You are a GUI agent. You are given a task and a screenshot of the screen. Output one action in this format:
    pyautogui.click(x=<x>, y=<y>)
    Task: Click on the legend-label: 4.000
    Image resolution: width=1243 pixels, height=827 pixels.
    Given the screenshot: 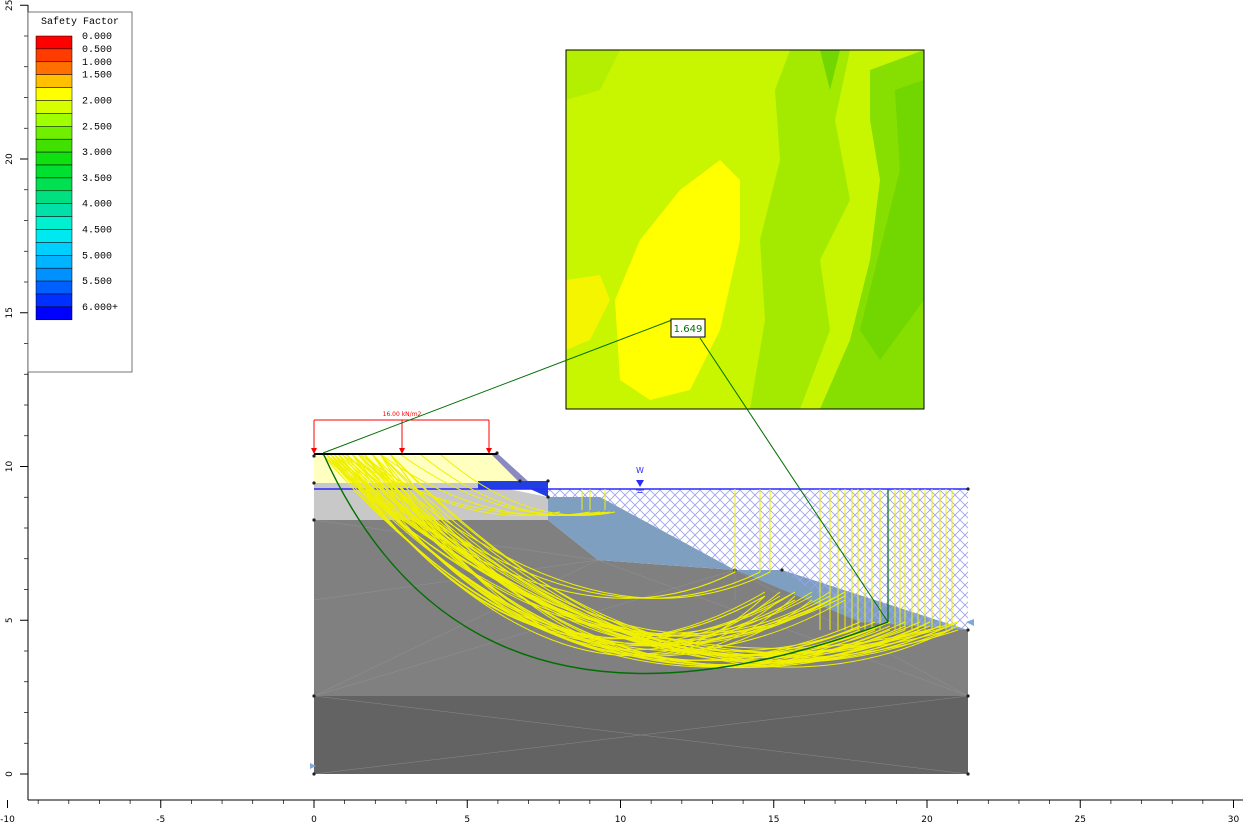 What is the action you would take?
    pyautogui.click(x=97, y=205)
    